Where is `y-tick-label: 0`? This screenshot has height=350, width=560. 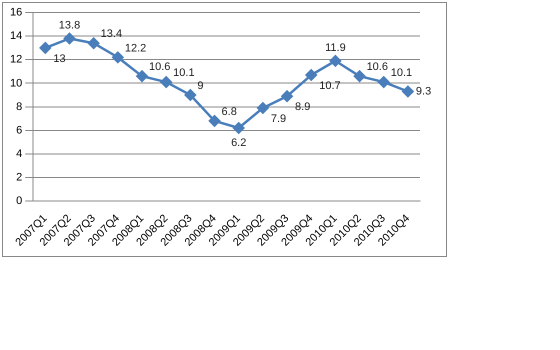 y-tick-label: 0 is located at coordinates (19, 201).